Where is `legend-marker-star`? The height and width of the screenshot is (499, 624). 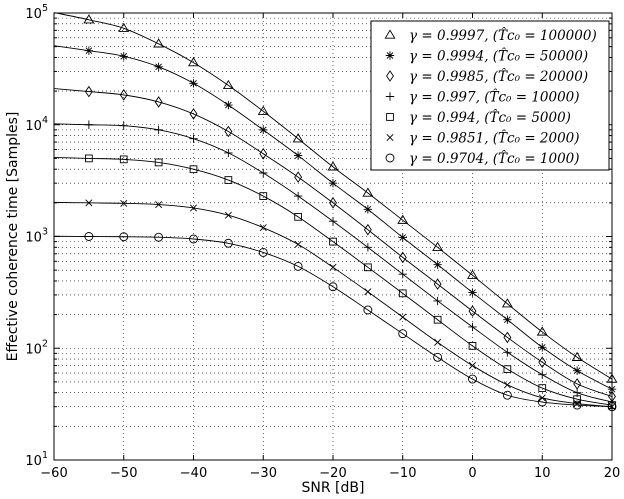
legend-marker-star is located at coordinates (390, 55).